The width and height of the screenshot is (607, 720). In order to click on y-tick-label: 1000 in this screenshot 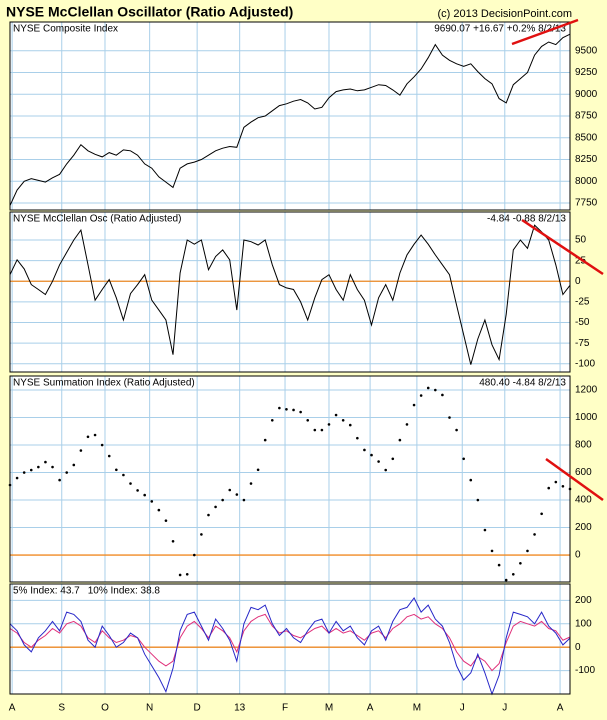, I will do `click(586, 417)`.